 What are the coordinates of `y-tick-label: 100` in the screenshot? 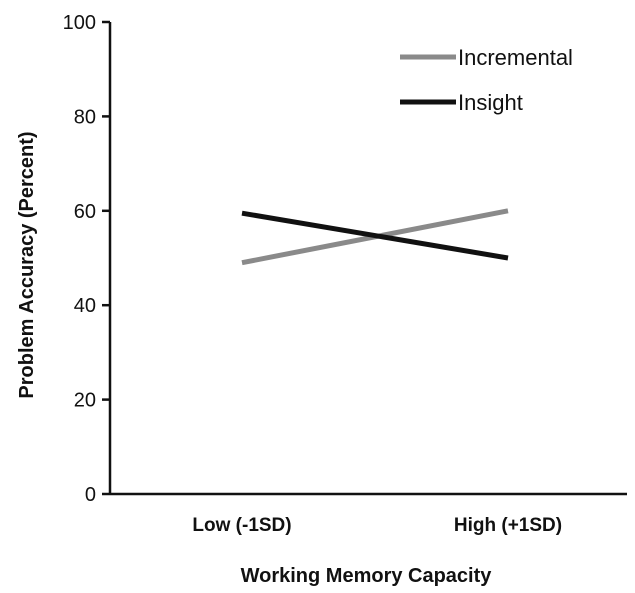 It's located at (79, 23).